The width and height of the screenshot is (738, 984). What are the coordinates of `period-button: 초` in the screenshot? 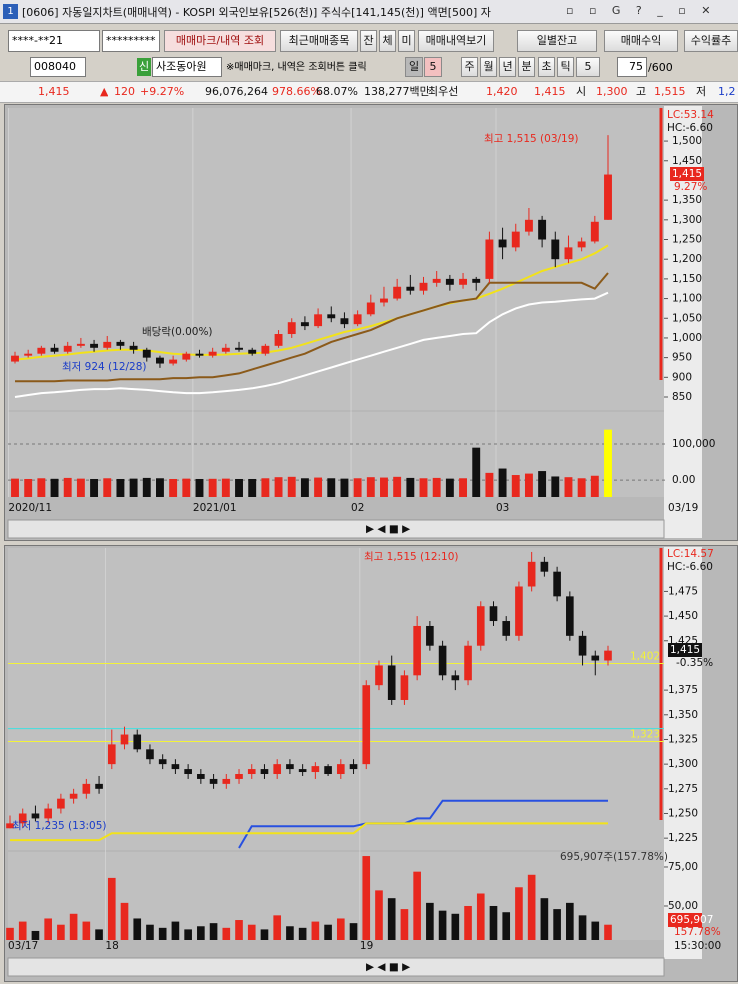 It's located at (546, 67).